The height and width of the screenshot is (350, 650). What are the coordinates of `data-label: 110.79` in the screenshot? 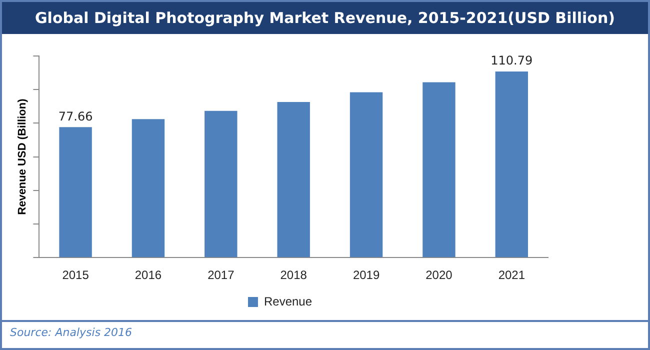 It's located at (511, 61).